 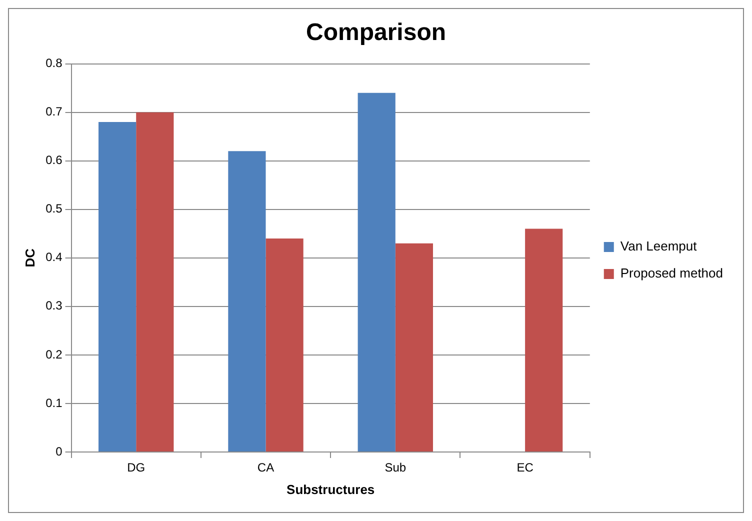 I want to click on y-tick-label: 0.6, so click(x=54, y=160).